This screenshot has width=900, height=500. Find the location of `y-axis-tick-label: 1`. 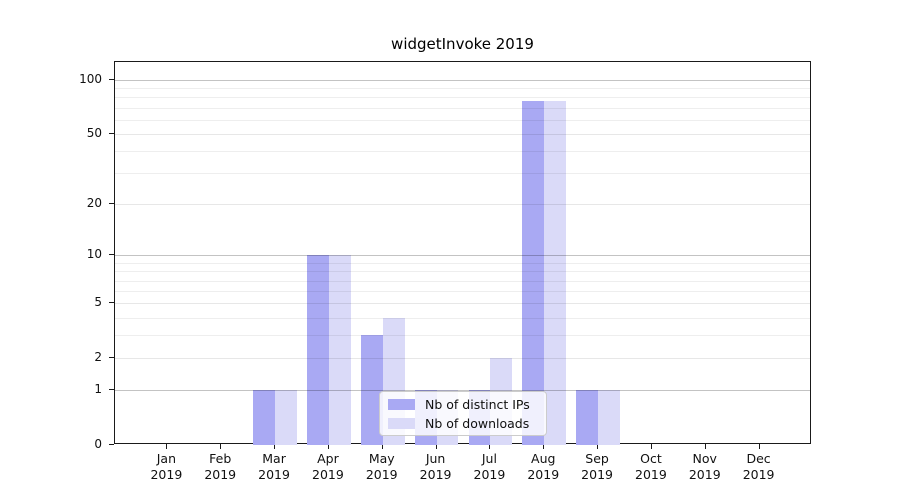

y-axis-tick-label: 1 is located at coordinates (98, 389).